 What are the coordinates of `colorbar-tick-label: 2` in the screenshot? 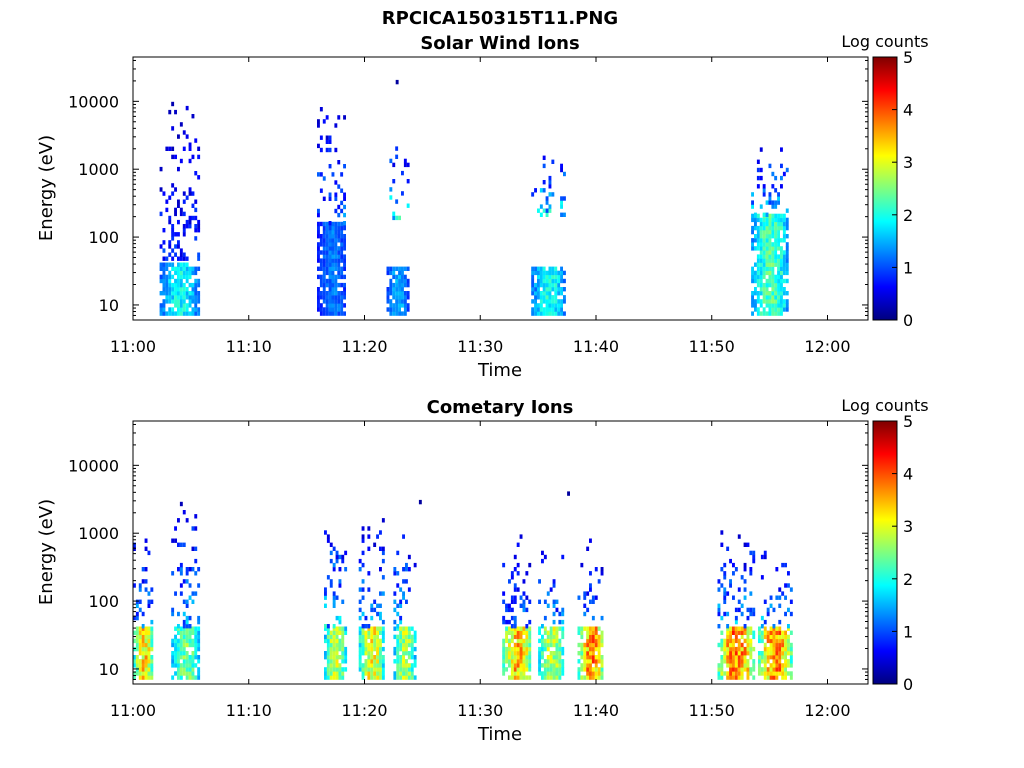 It's located at (908, 215).